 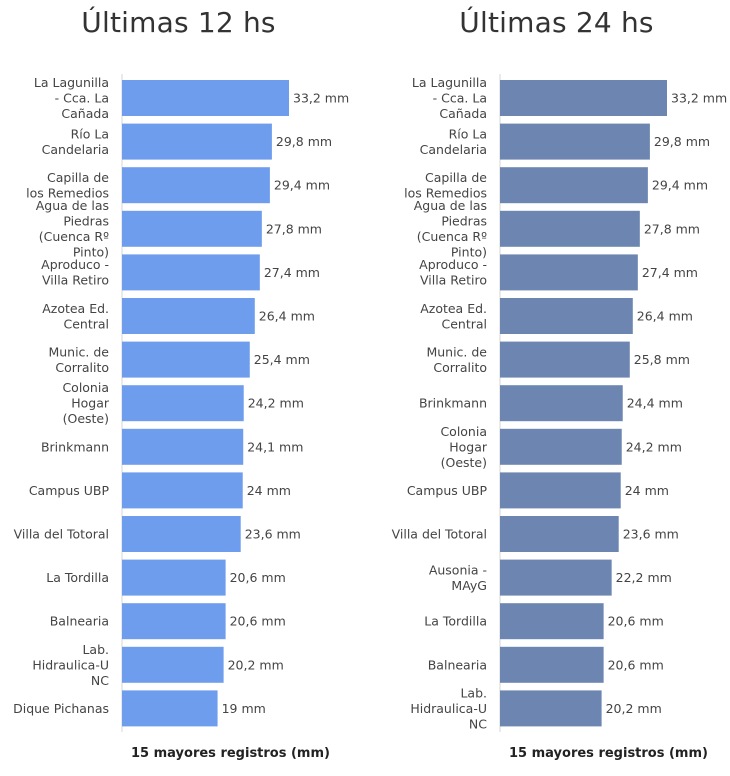 What do you see at coordinates (61, 708) in the screenshot?
I see `category-label: Dique Pichanas` at bounding box center [61, 708].